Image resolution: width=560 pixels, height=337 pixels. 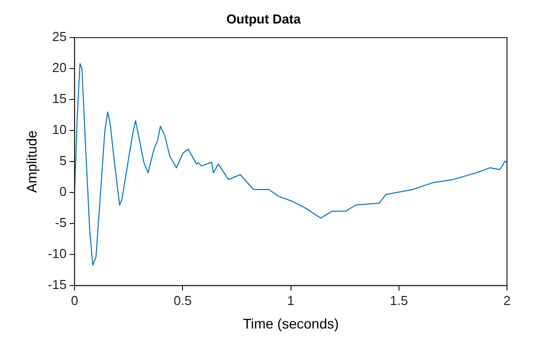 What do you see at coordinates (507, 300) in the screenshot?
I see `x-tick-label: 2` at bounding box center [507, 300].